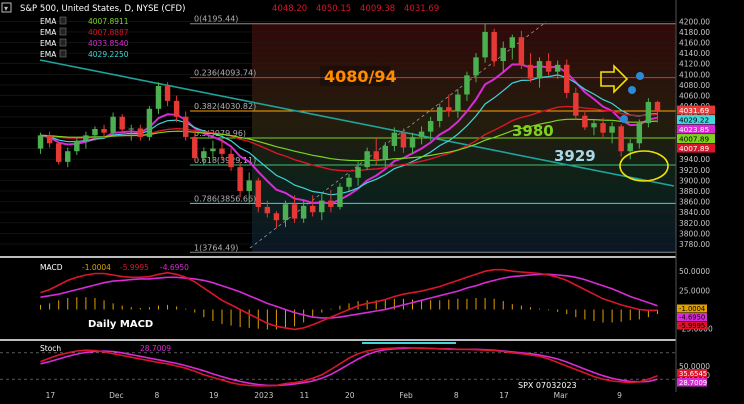 The width and height of the screenshot is (744, 404). I want to click on macd-legend-value: -1.0004, so click(96, 267).